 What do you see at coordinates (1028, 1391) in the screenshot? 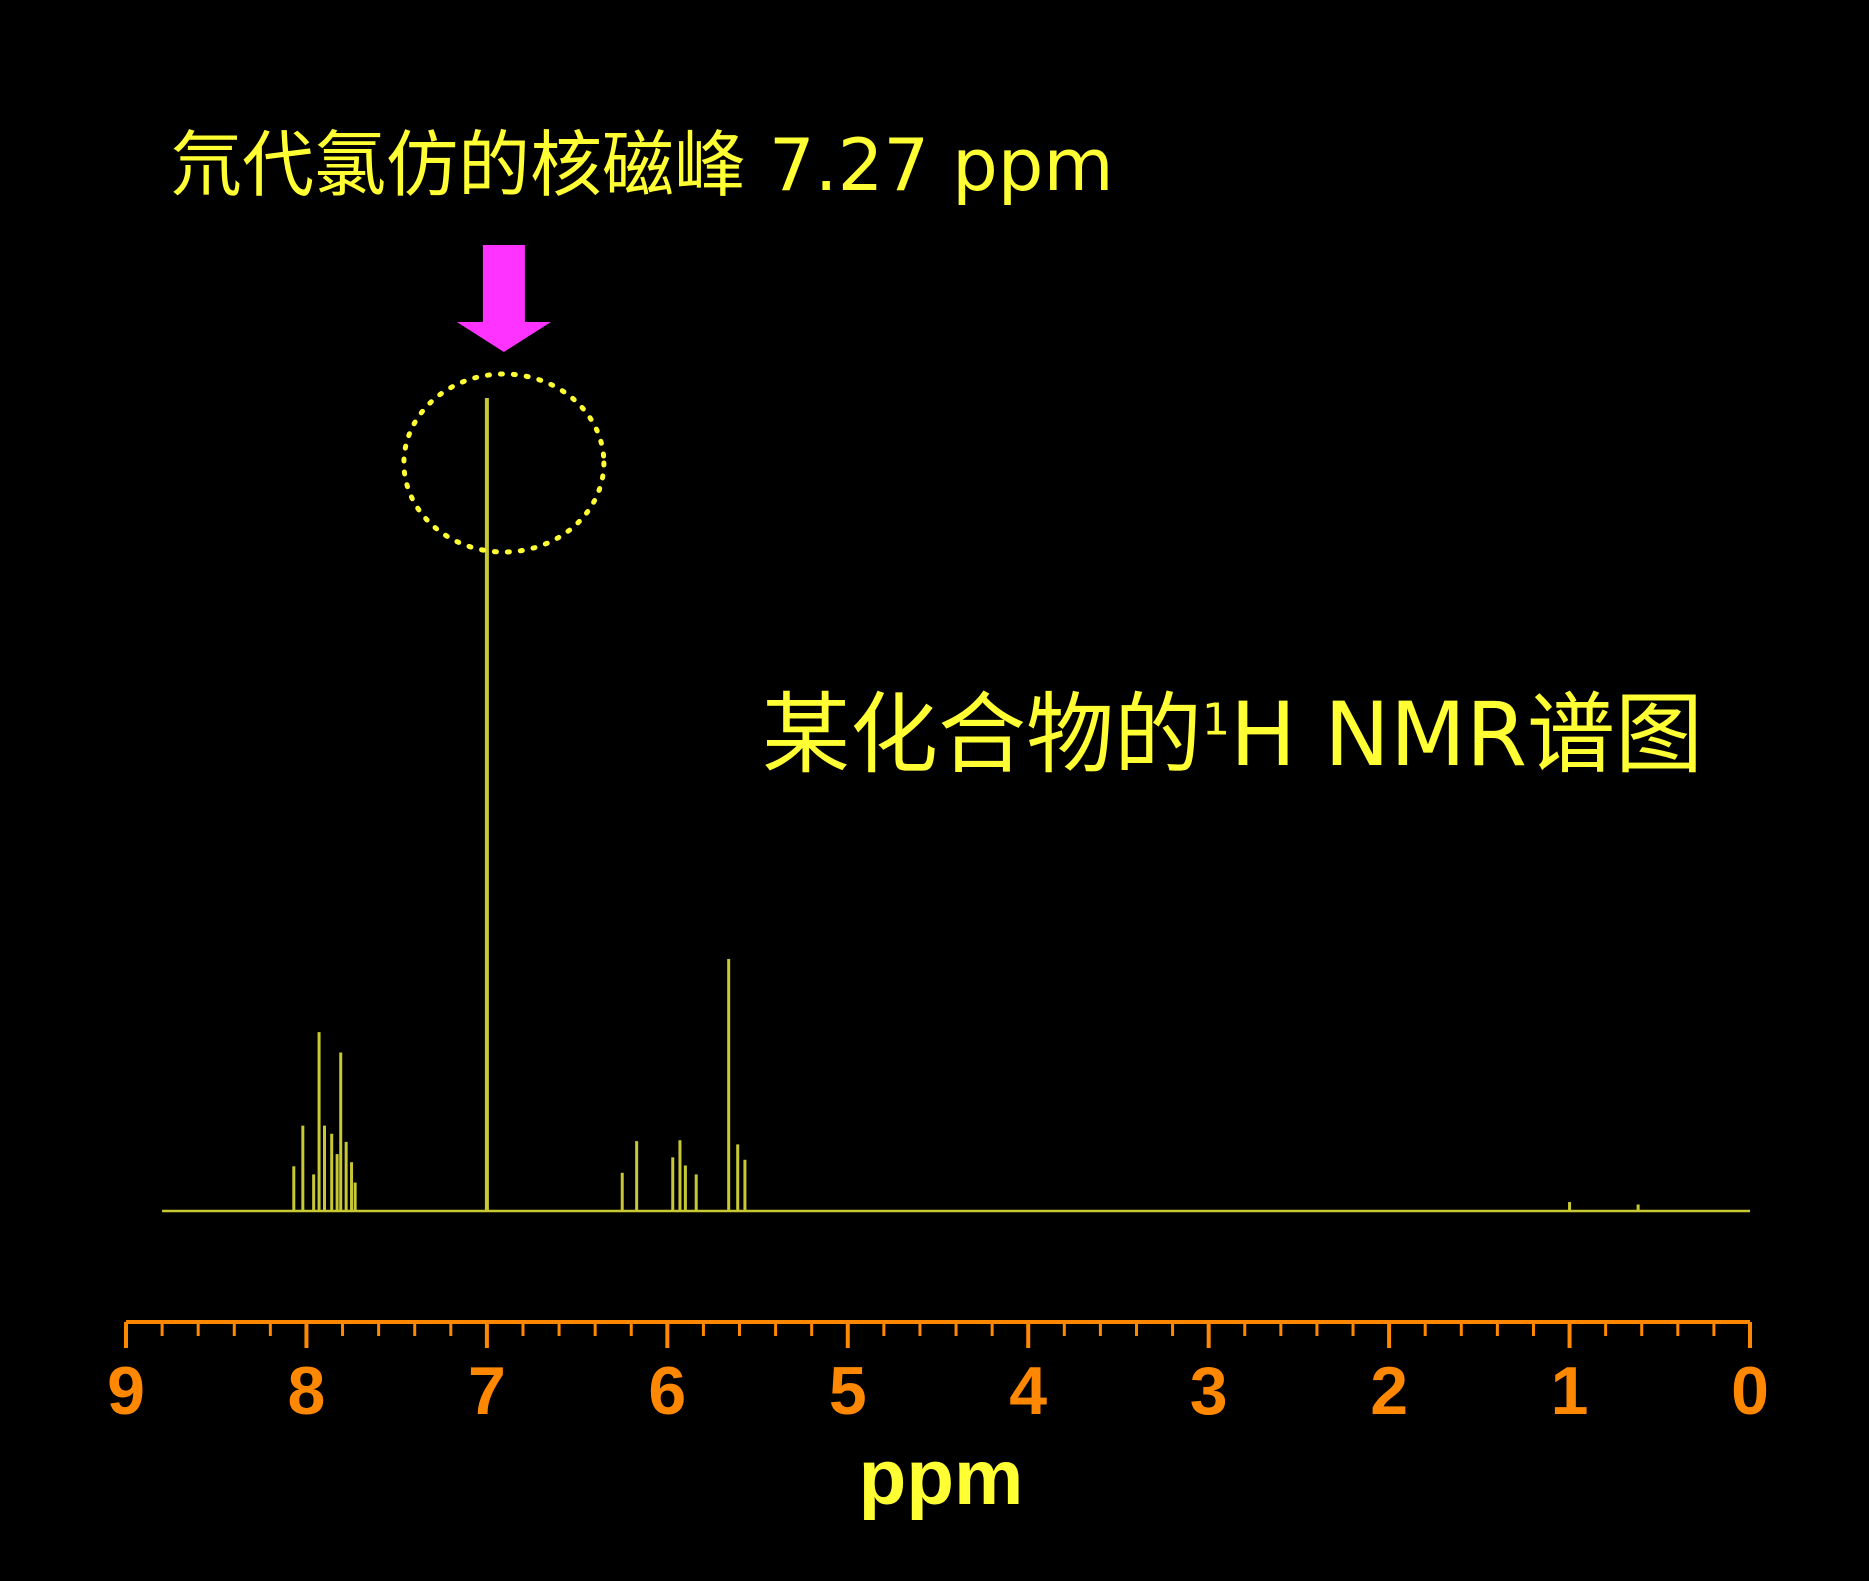
I see `x-axis-tick-label: 4` at bounding box center [1028, 1391].